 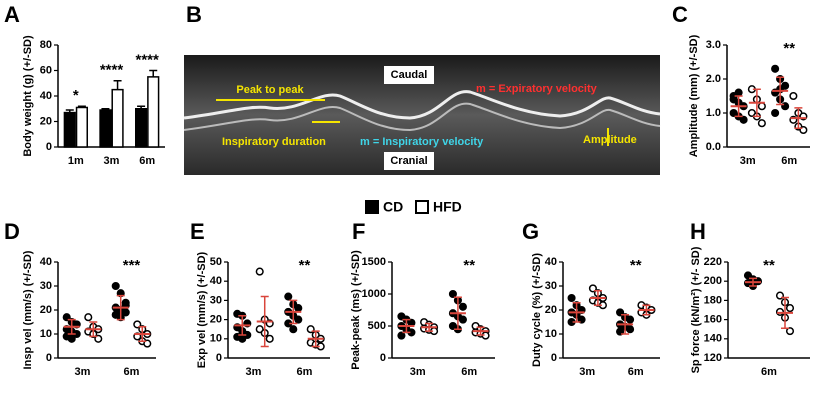 What do you see at coordinates (694, 95) in the screenshot?
I see `y-axis-label: Amplitude (mm) (+/-SD)` at bounding box center [694, 95].